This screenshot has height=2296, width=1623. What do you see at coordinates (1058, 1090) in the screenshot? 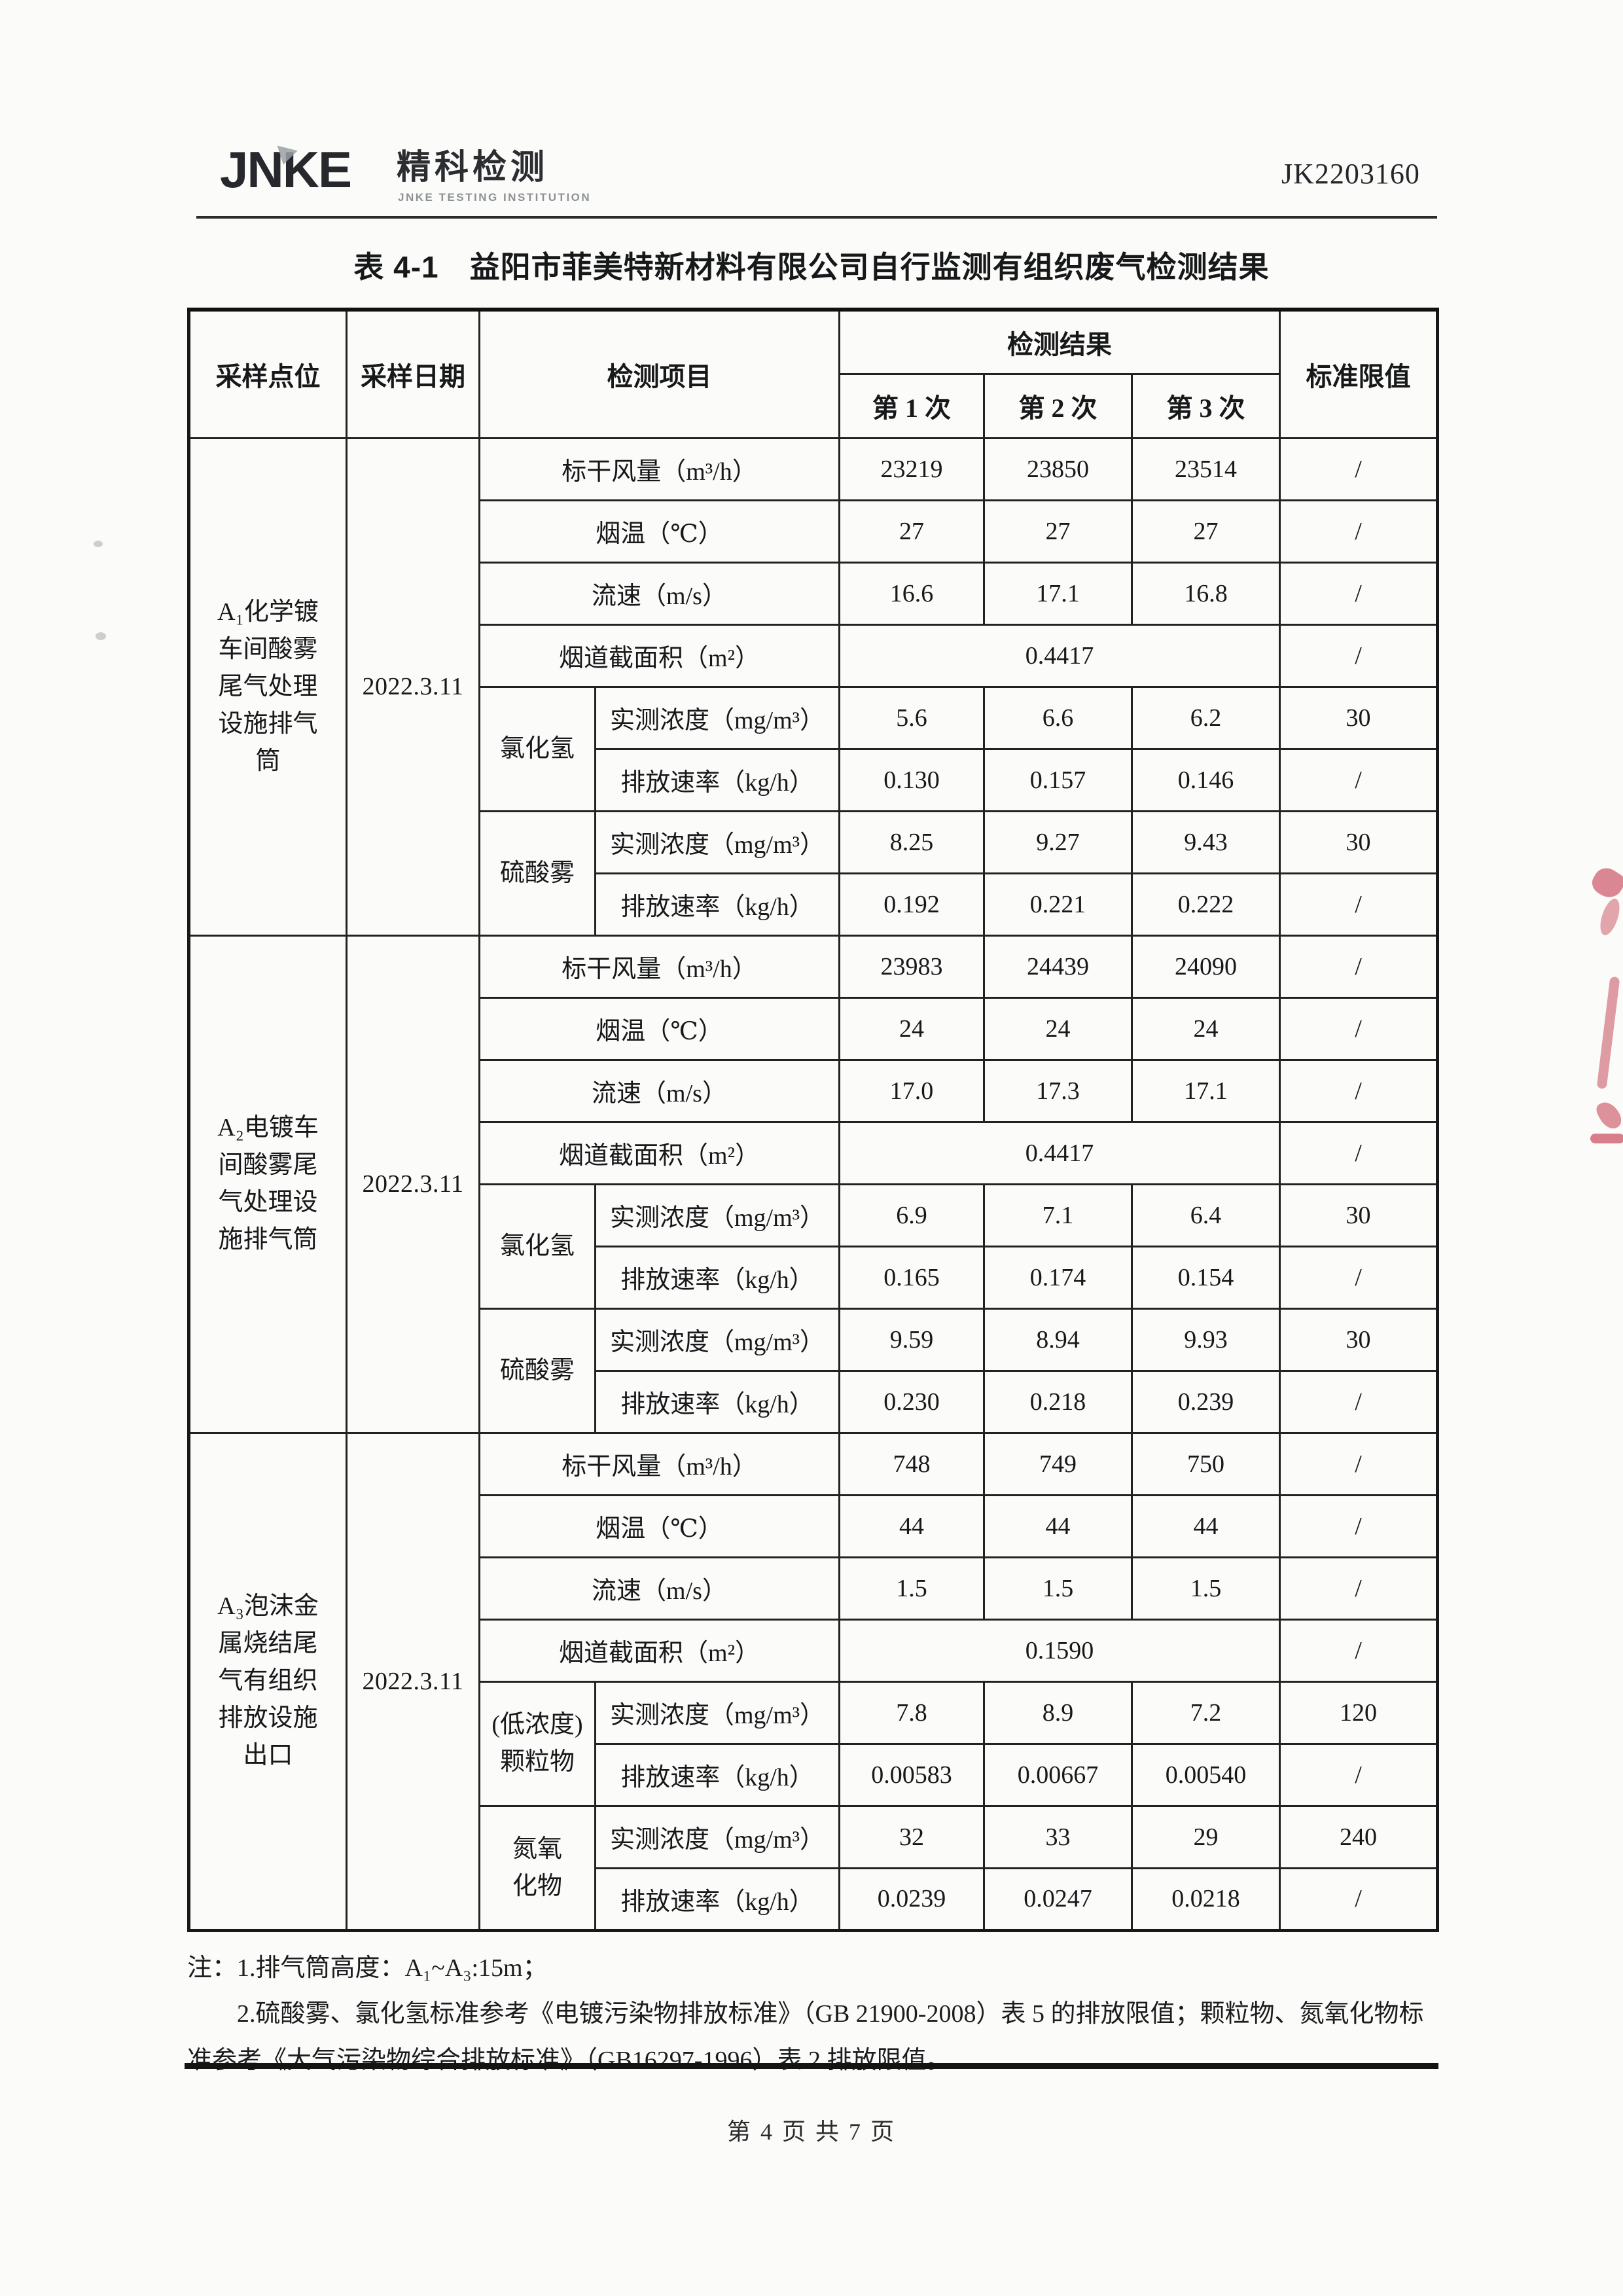
I see `table-cell: 17.3` at bounding box center [1058, 1090].